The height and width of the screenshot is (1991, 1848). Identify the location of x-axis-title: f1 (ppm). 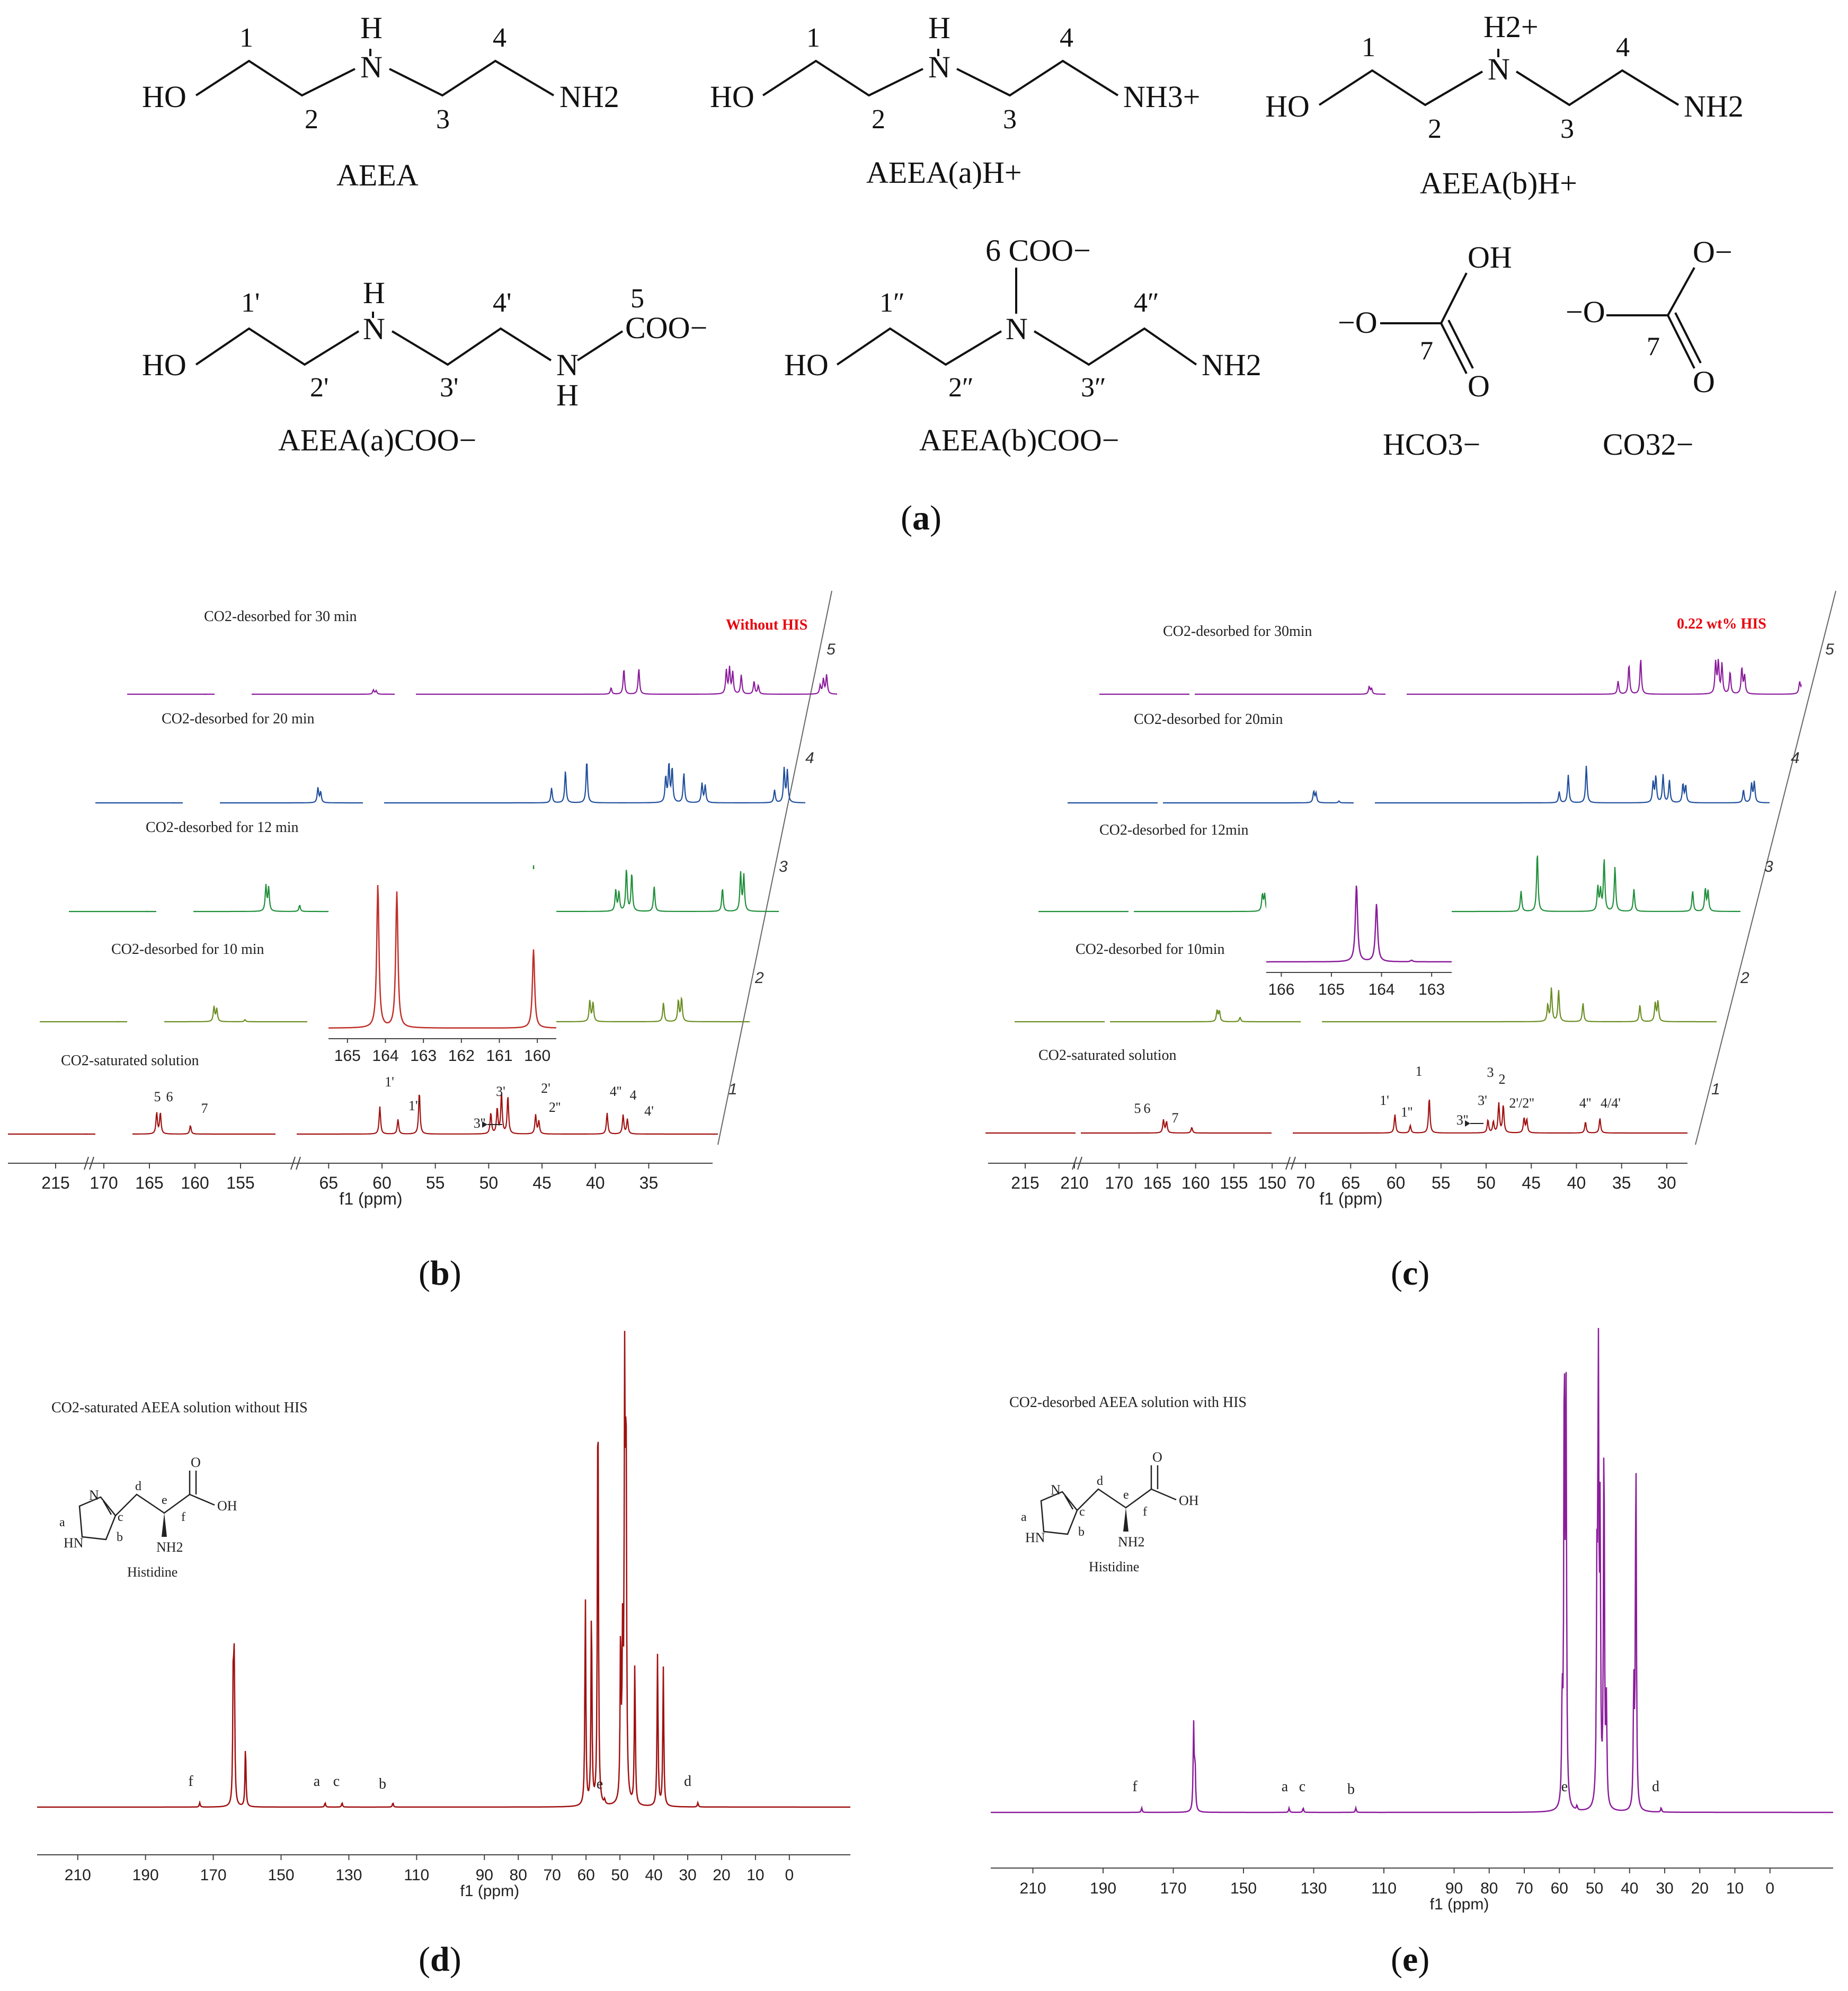
(489, 1891).